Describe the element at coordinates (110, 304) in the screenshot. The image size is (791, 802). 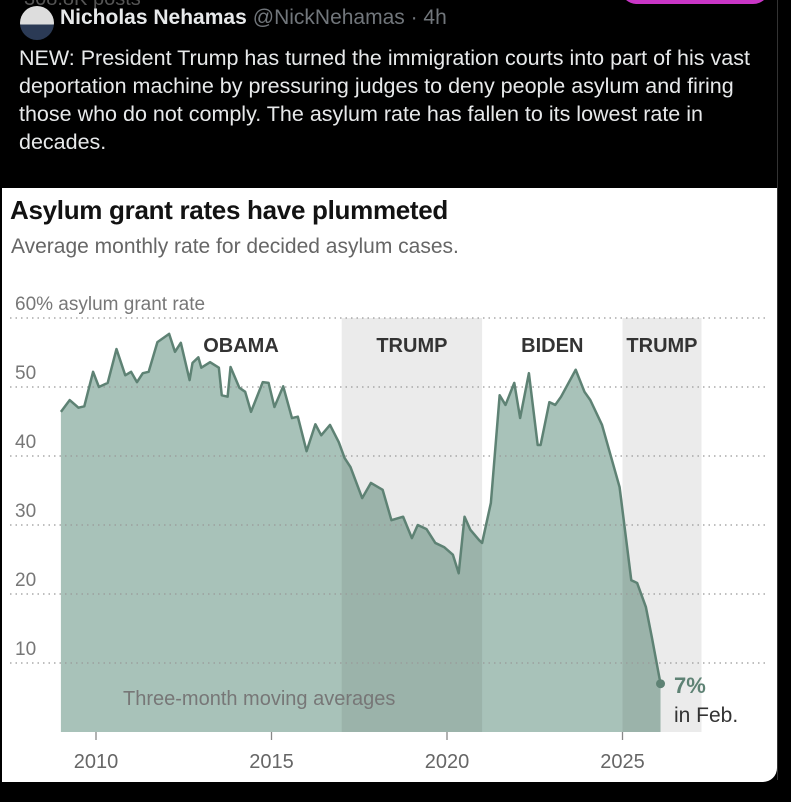
I see `y-tick-label-60: 60% asylum grant rate` at that location.